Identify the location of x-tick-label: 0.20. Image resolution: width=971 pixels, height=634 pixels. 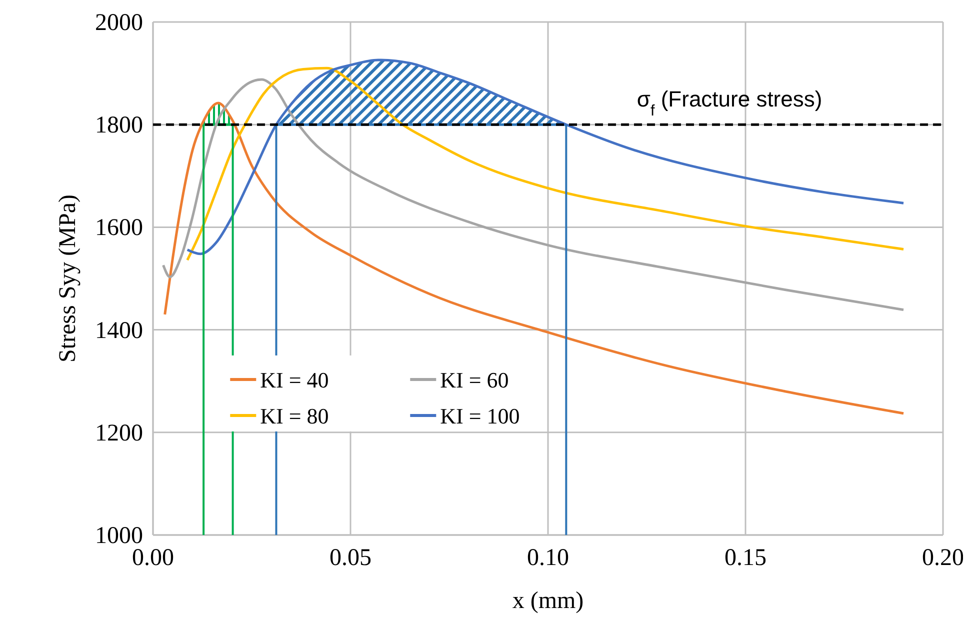
(943, 558).